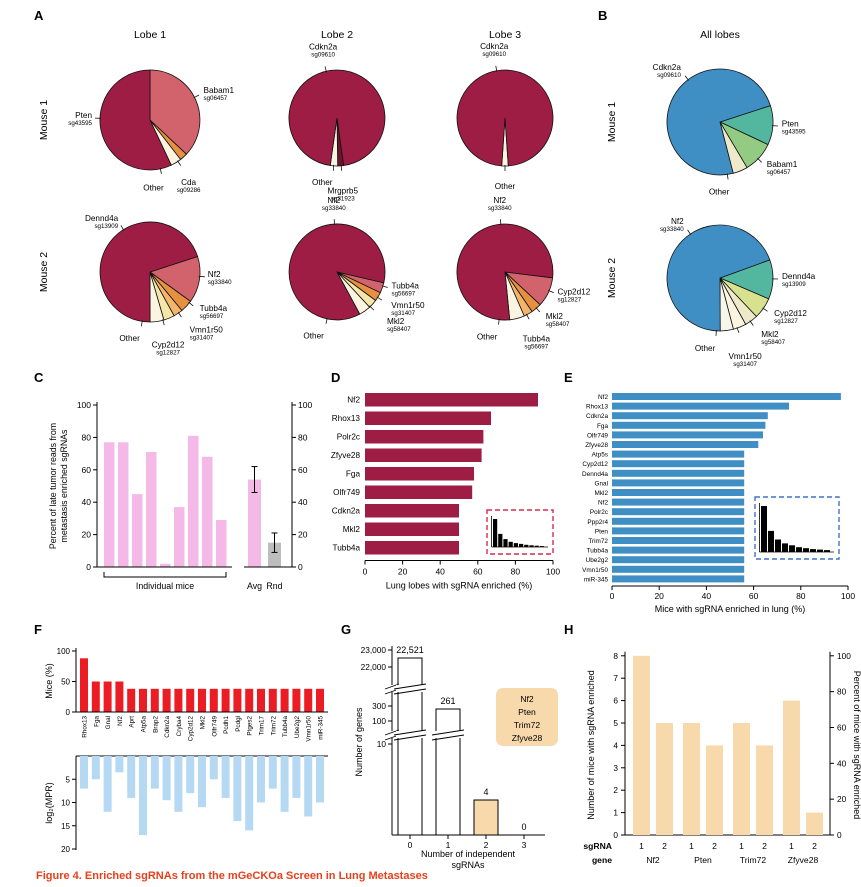  What do you see at coordinates (365, 572) in the screenshot?
I see `d-x-tick-label: 0` at bounding box center [365, 572].